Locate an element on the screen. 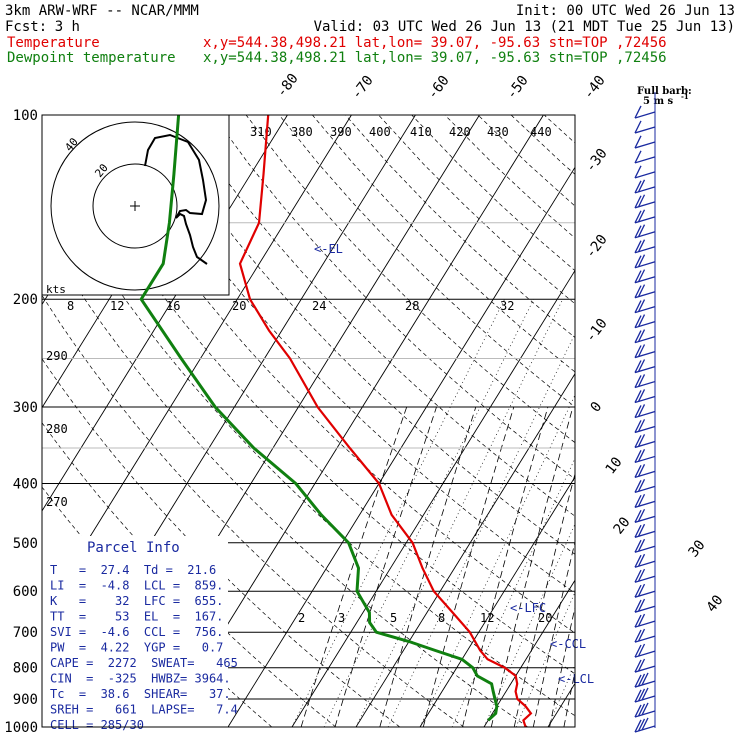 The height and width of the screenshot is (740, 740). pressure-label-700: 700 is located at coordinates (25, 633).